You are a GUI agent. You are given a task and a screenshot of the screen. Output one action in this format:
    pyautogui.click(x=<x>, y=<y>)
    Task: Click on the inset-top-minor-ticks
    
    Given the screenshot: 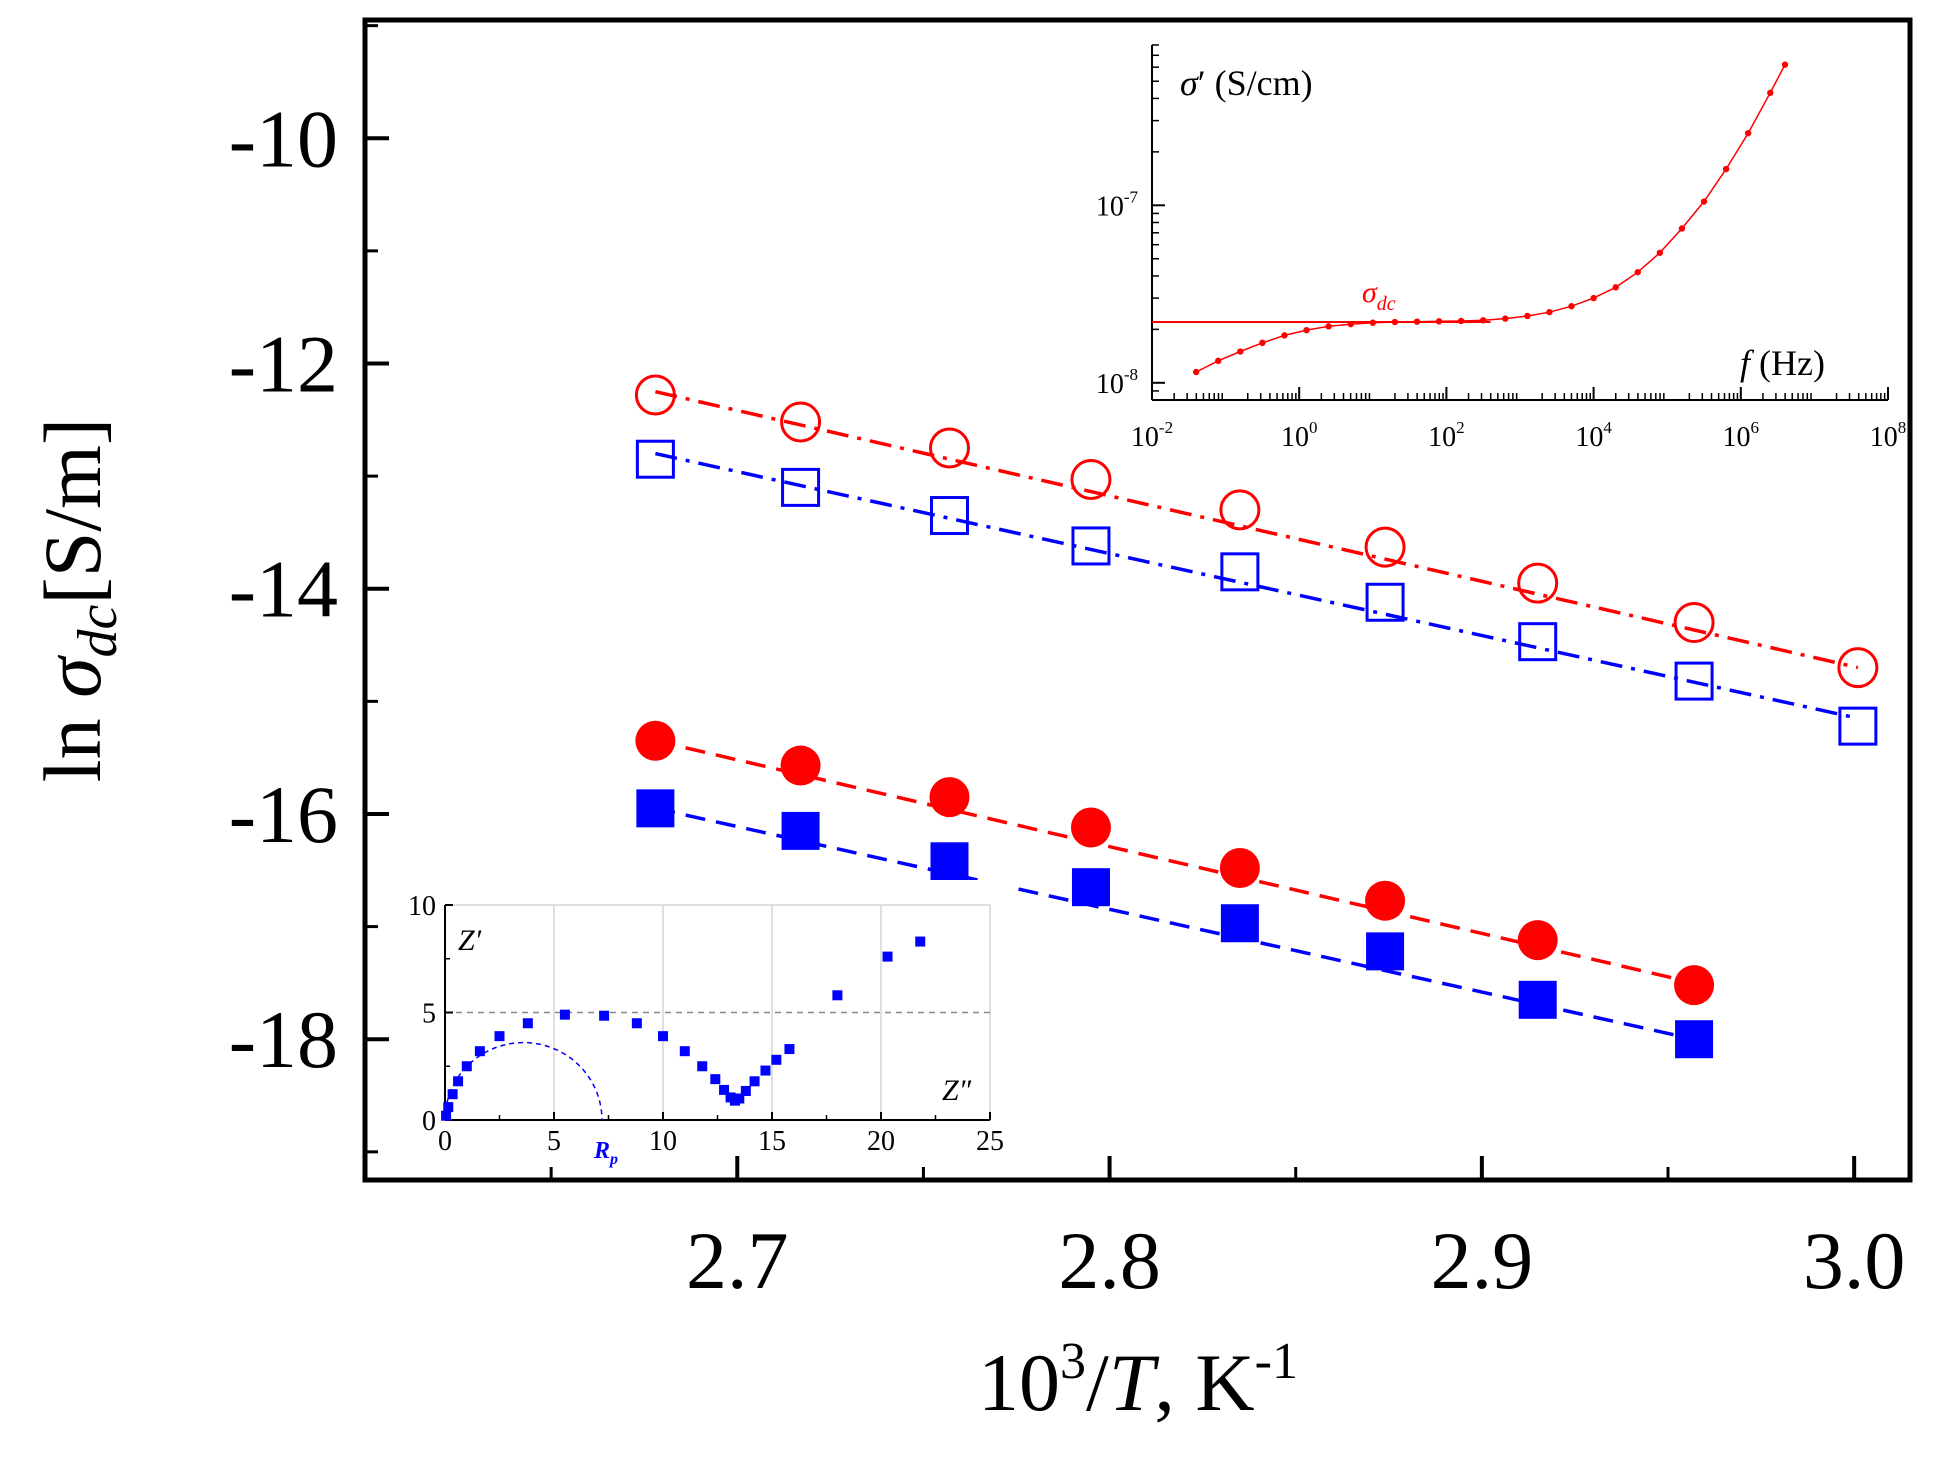 What is the action you would take?
    pyautogui.click(x=1519, y=222)
    